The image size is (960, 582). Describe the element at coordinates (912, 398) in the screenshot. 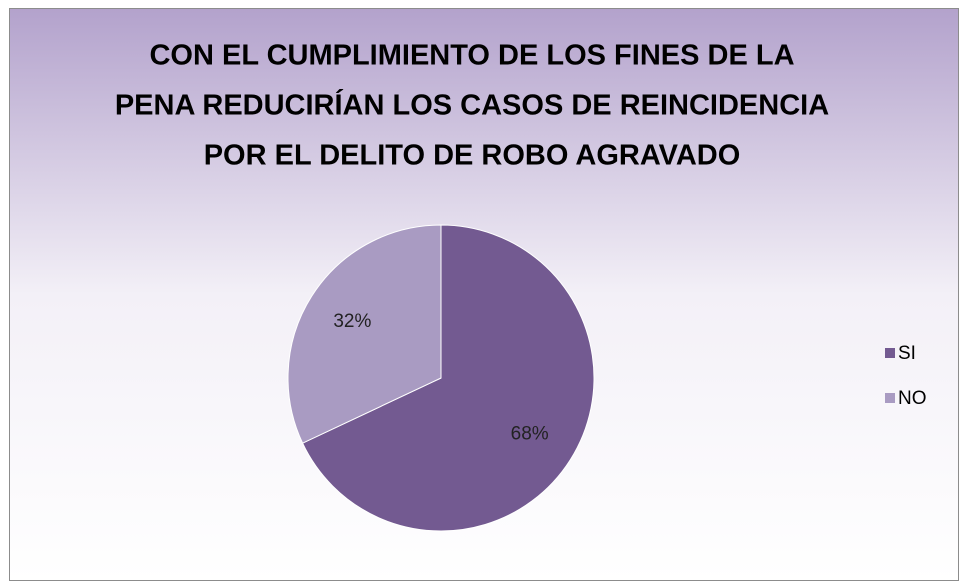

I see `legend-label: NO` at that location.